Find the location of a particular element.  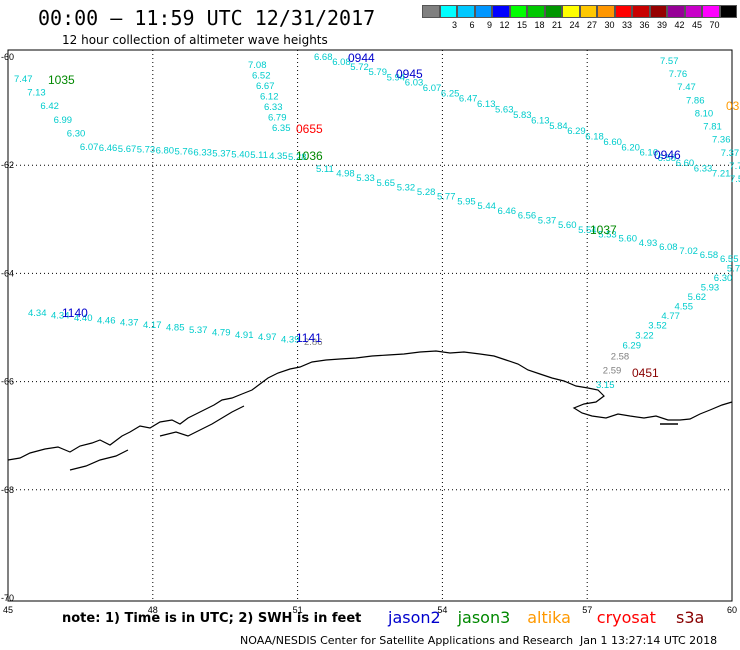

wave-height-label: 2.58 is located at coordinates (620, 356).